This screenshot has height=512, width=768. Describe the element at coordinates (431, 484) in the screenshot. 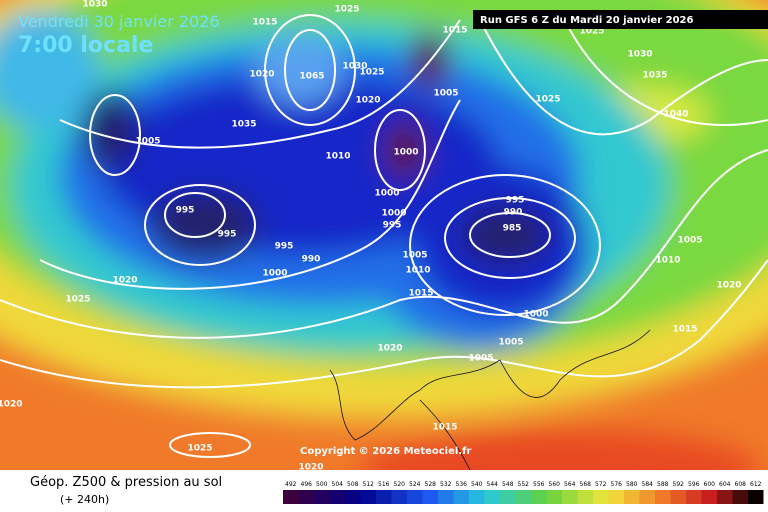

I see `colorbar-label: 528` at that location.